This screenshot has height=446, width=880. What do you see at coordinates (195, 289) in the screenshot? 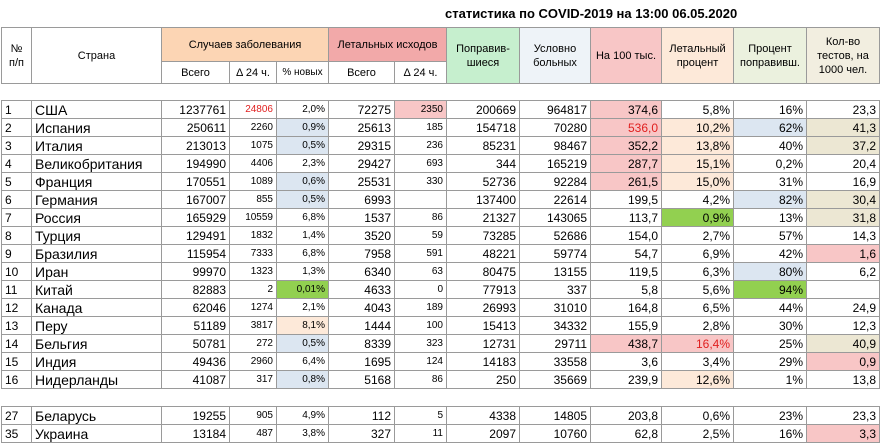
I see `table-cell: 82883` at bounding box center [195, 289].